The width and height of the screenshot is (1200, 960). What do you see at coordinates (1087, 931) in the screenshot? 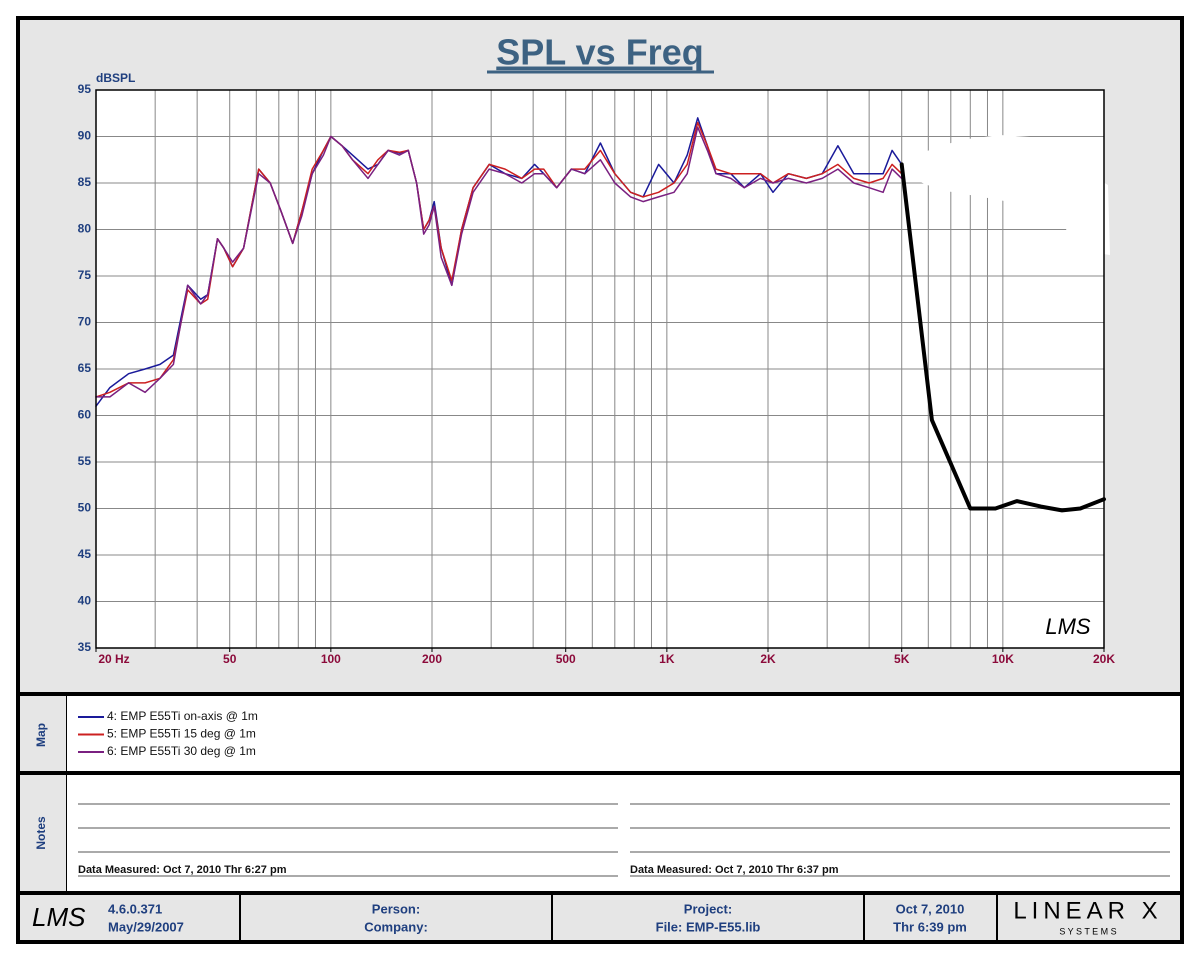
I see `brand-sub: S Y S T E M S` at bounding box center [1087, 931].